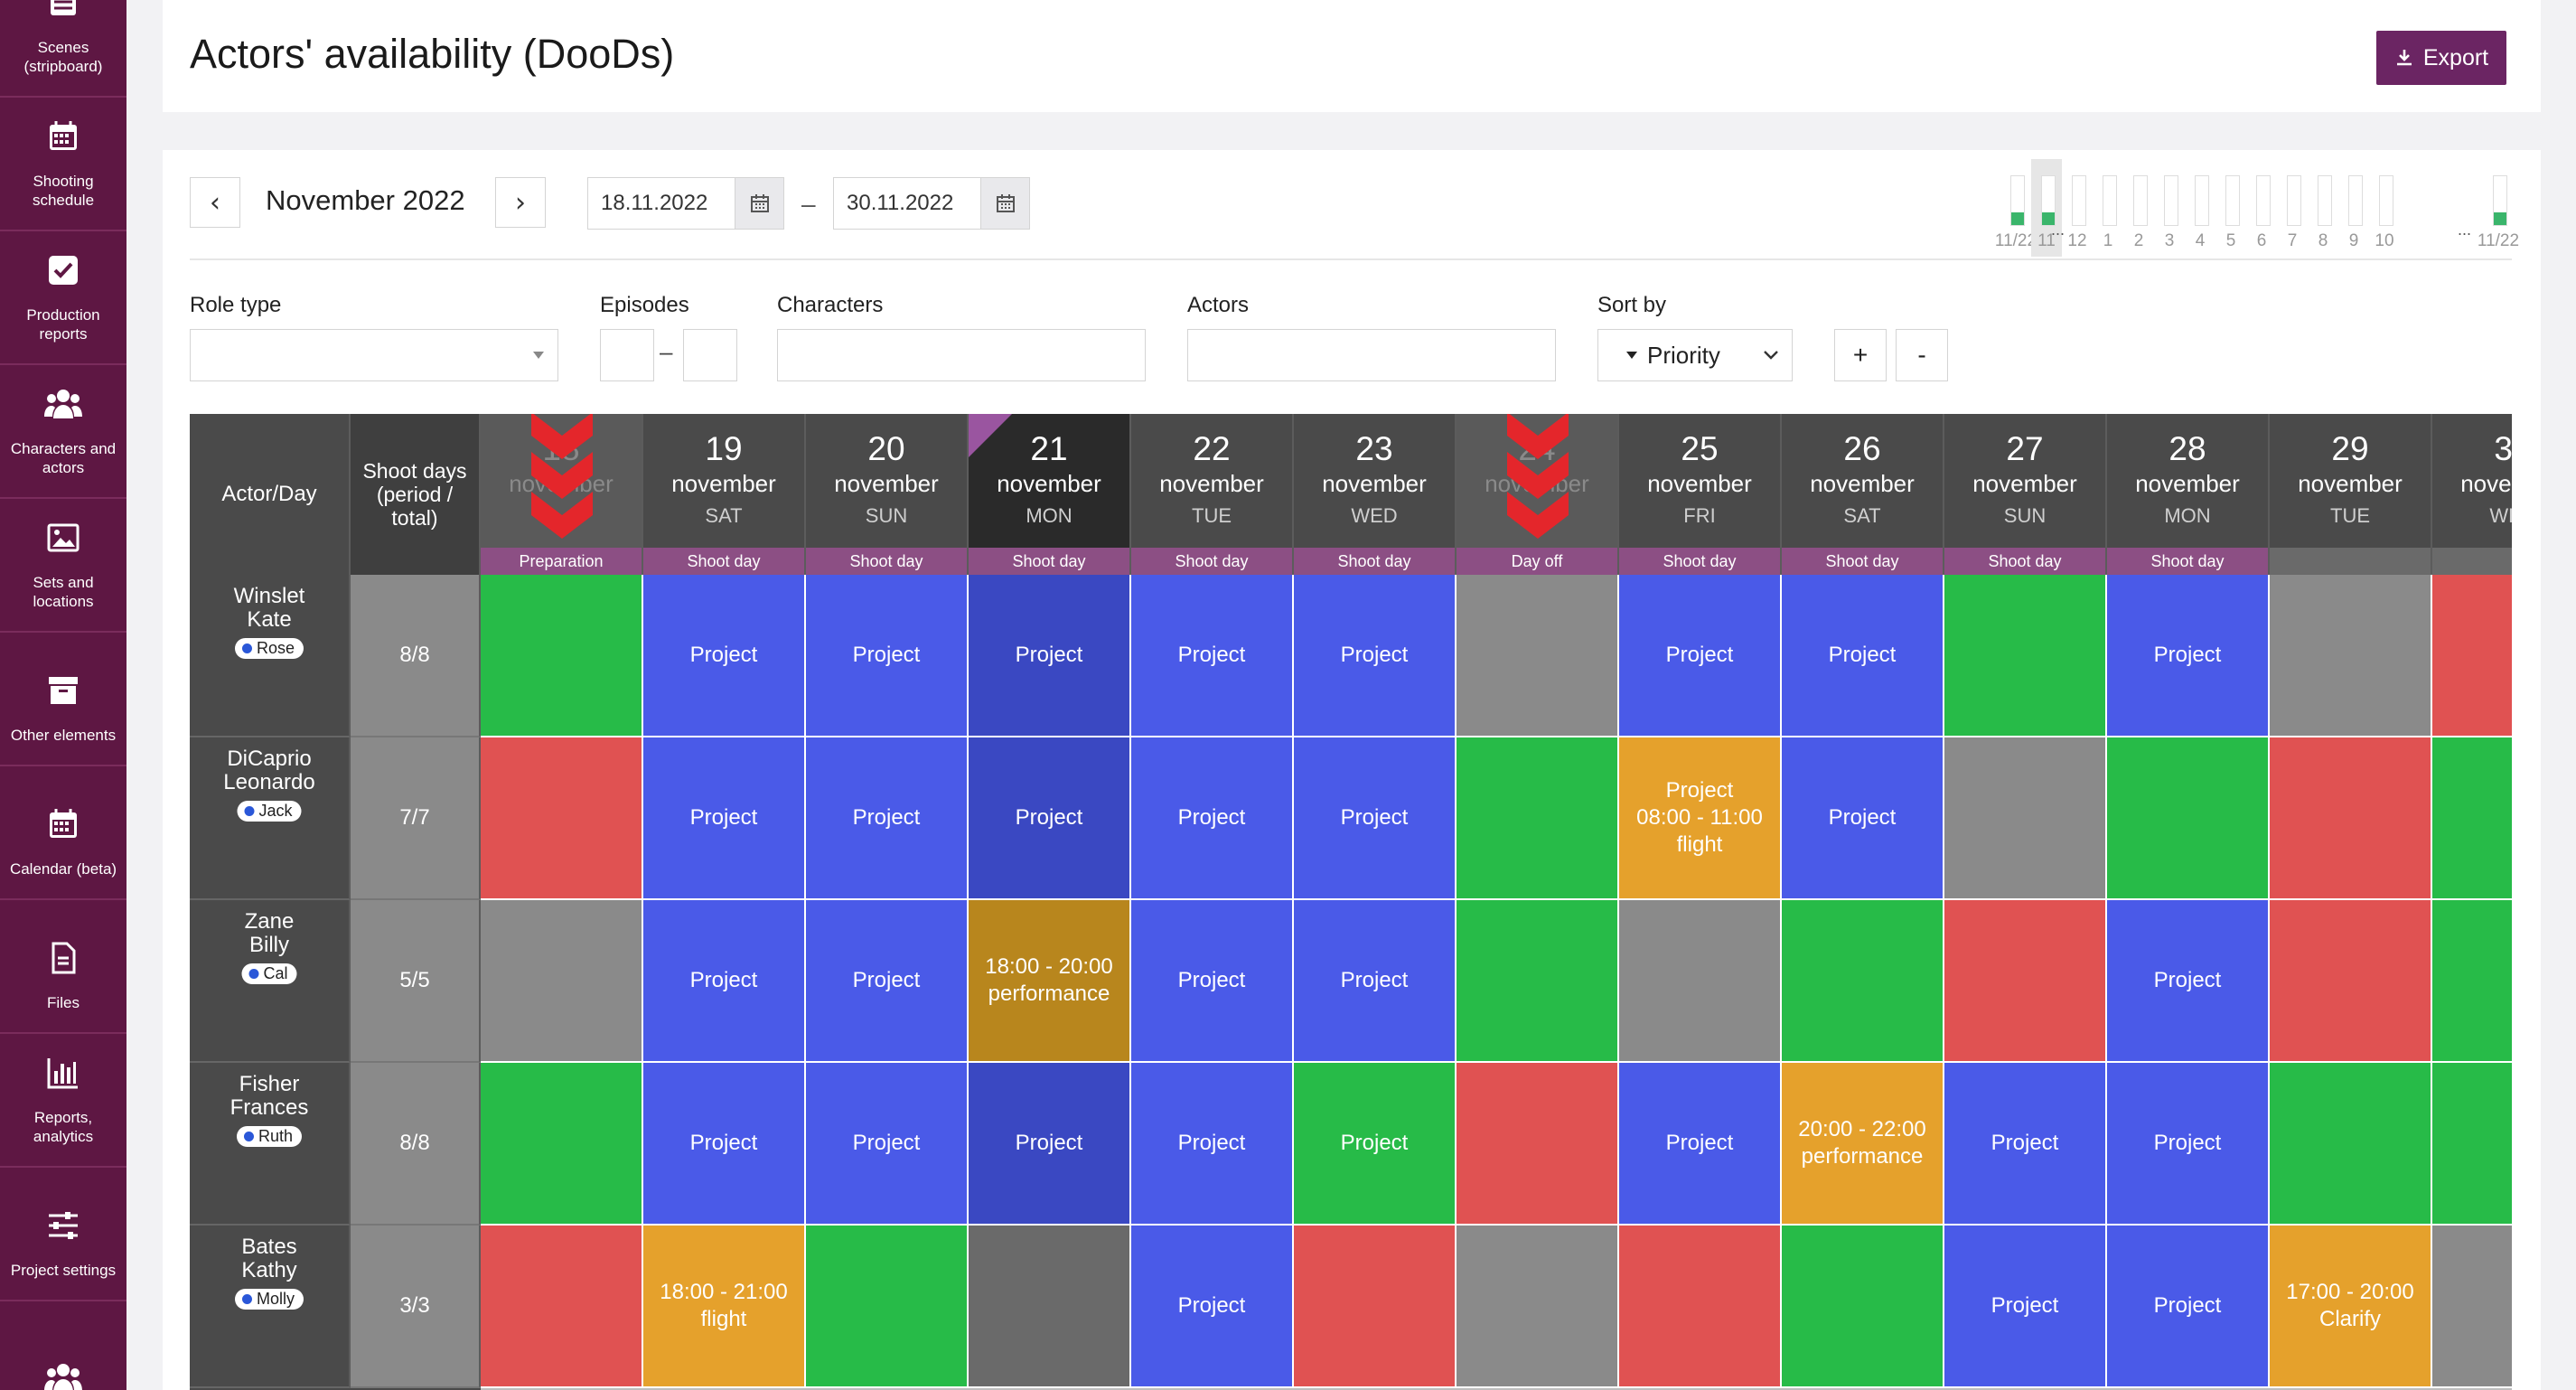 This screenshot has height=1390, width=2576. What do you see at coordinates (759, 204) in the screenshot?
I see `calendar-icon` at bounding box center [759, 204].